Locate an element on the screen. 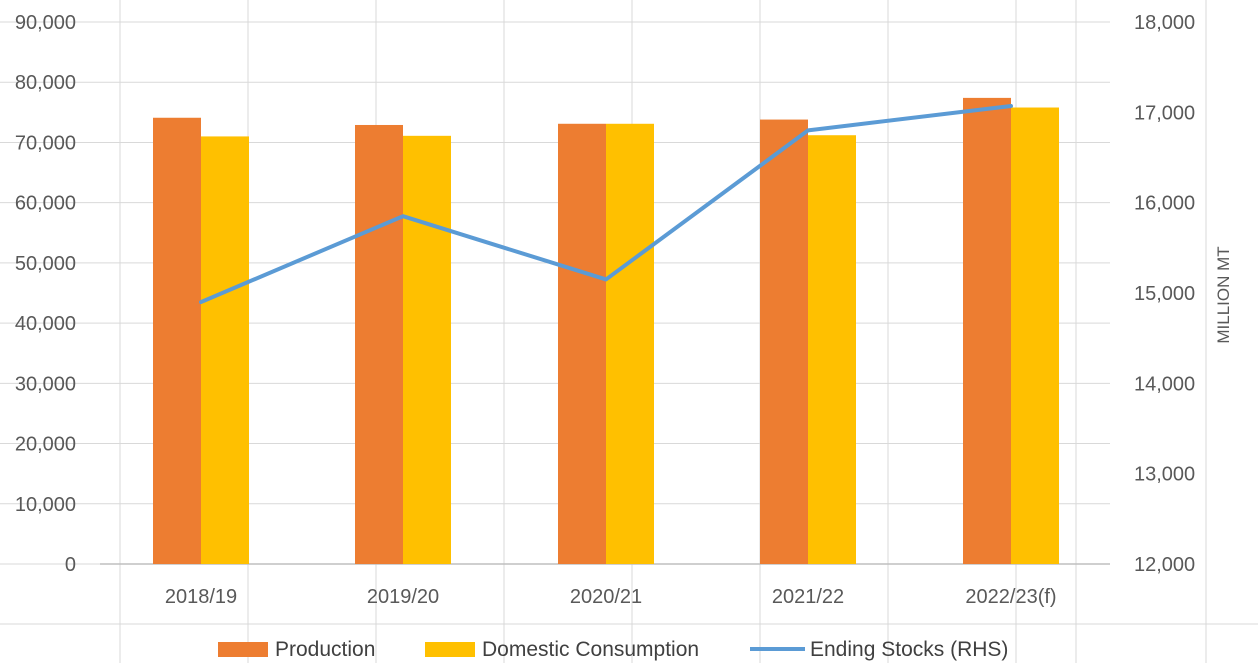 The width and height of the screenshot is (1258, 663). x-tick-label: 2022/23(f) is located at coordinates (1010, 597).